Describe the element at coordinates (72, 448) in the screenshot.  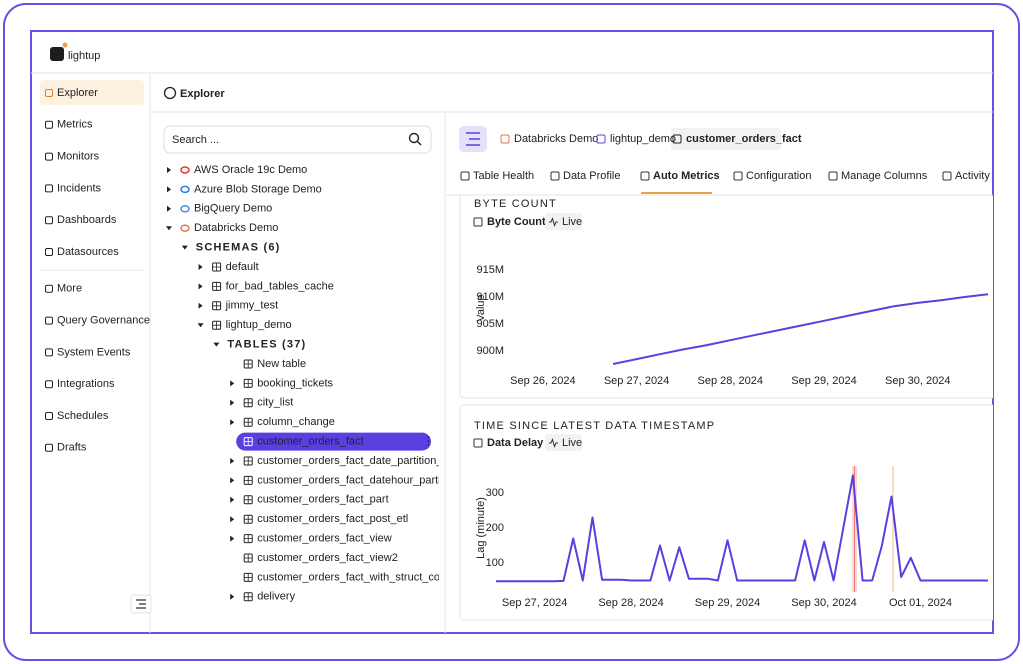
I see `nav-item: Drafts` at that location.